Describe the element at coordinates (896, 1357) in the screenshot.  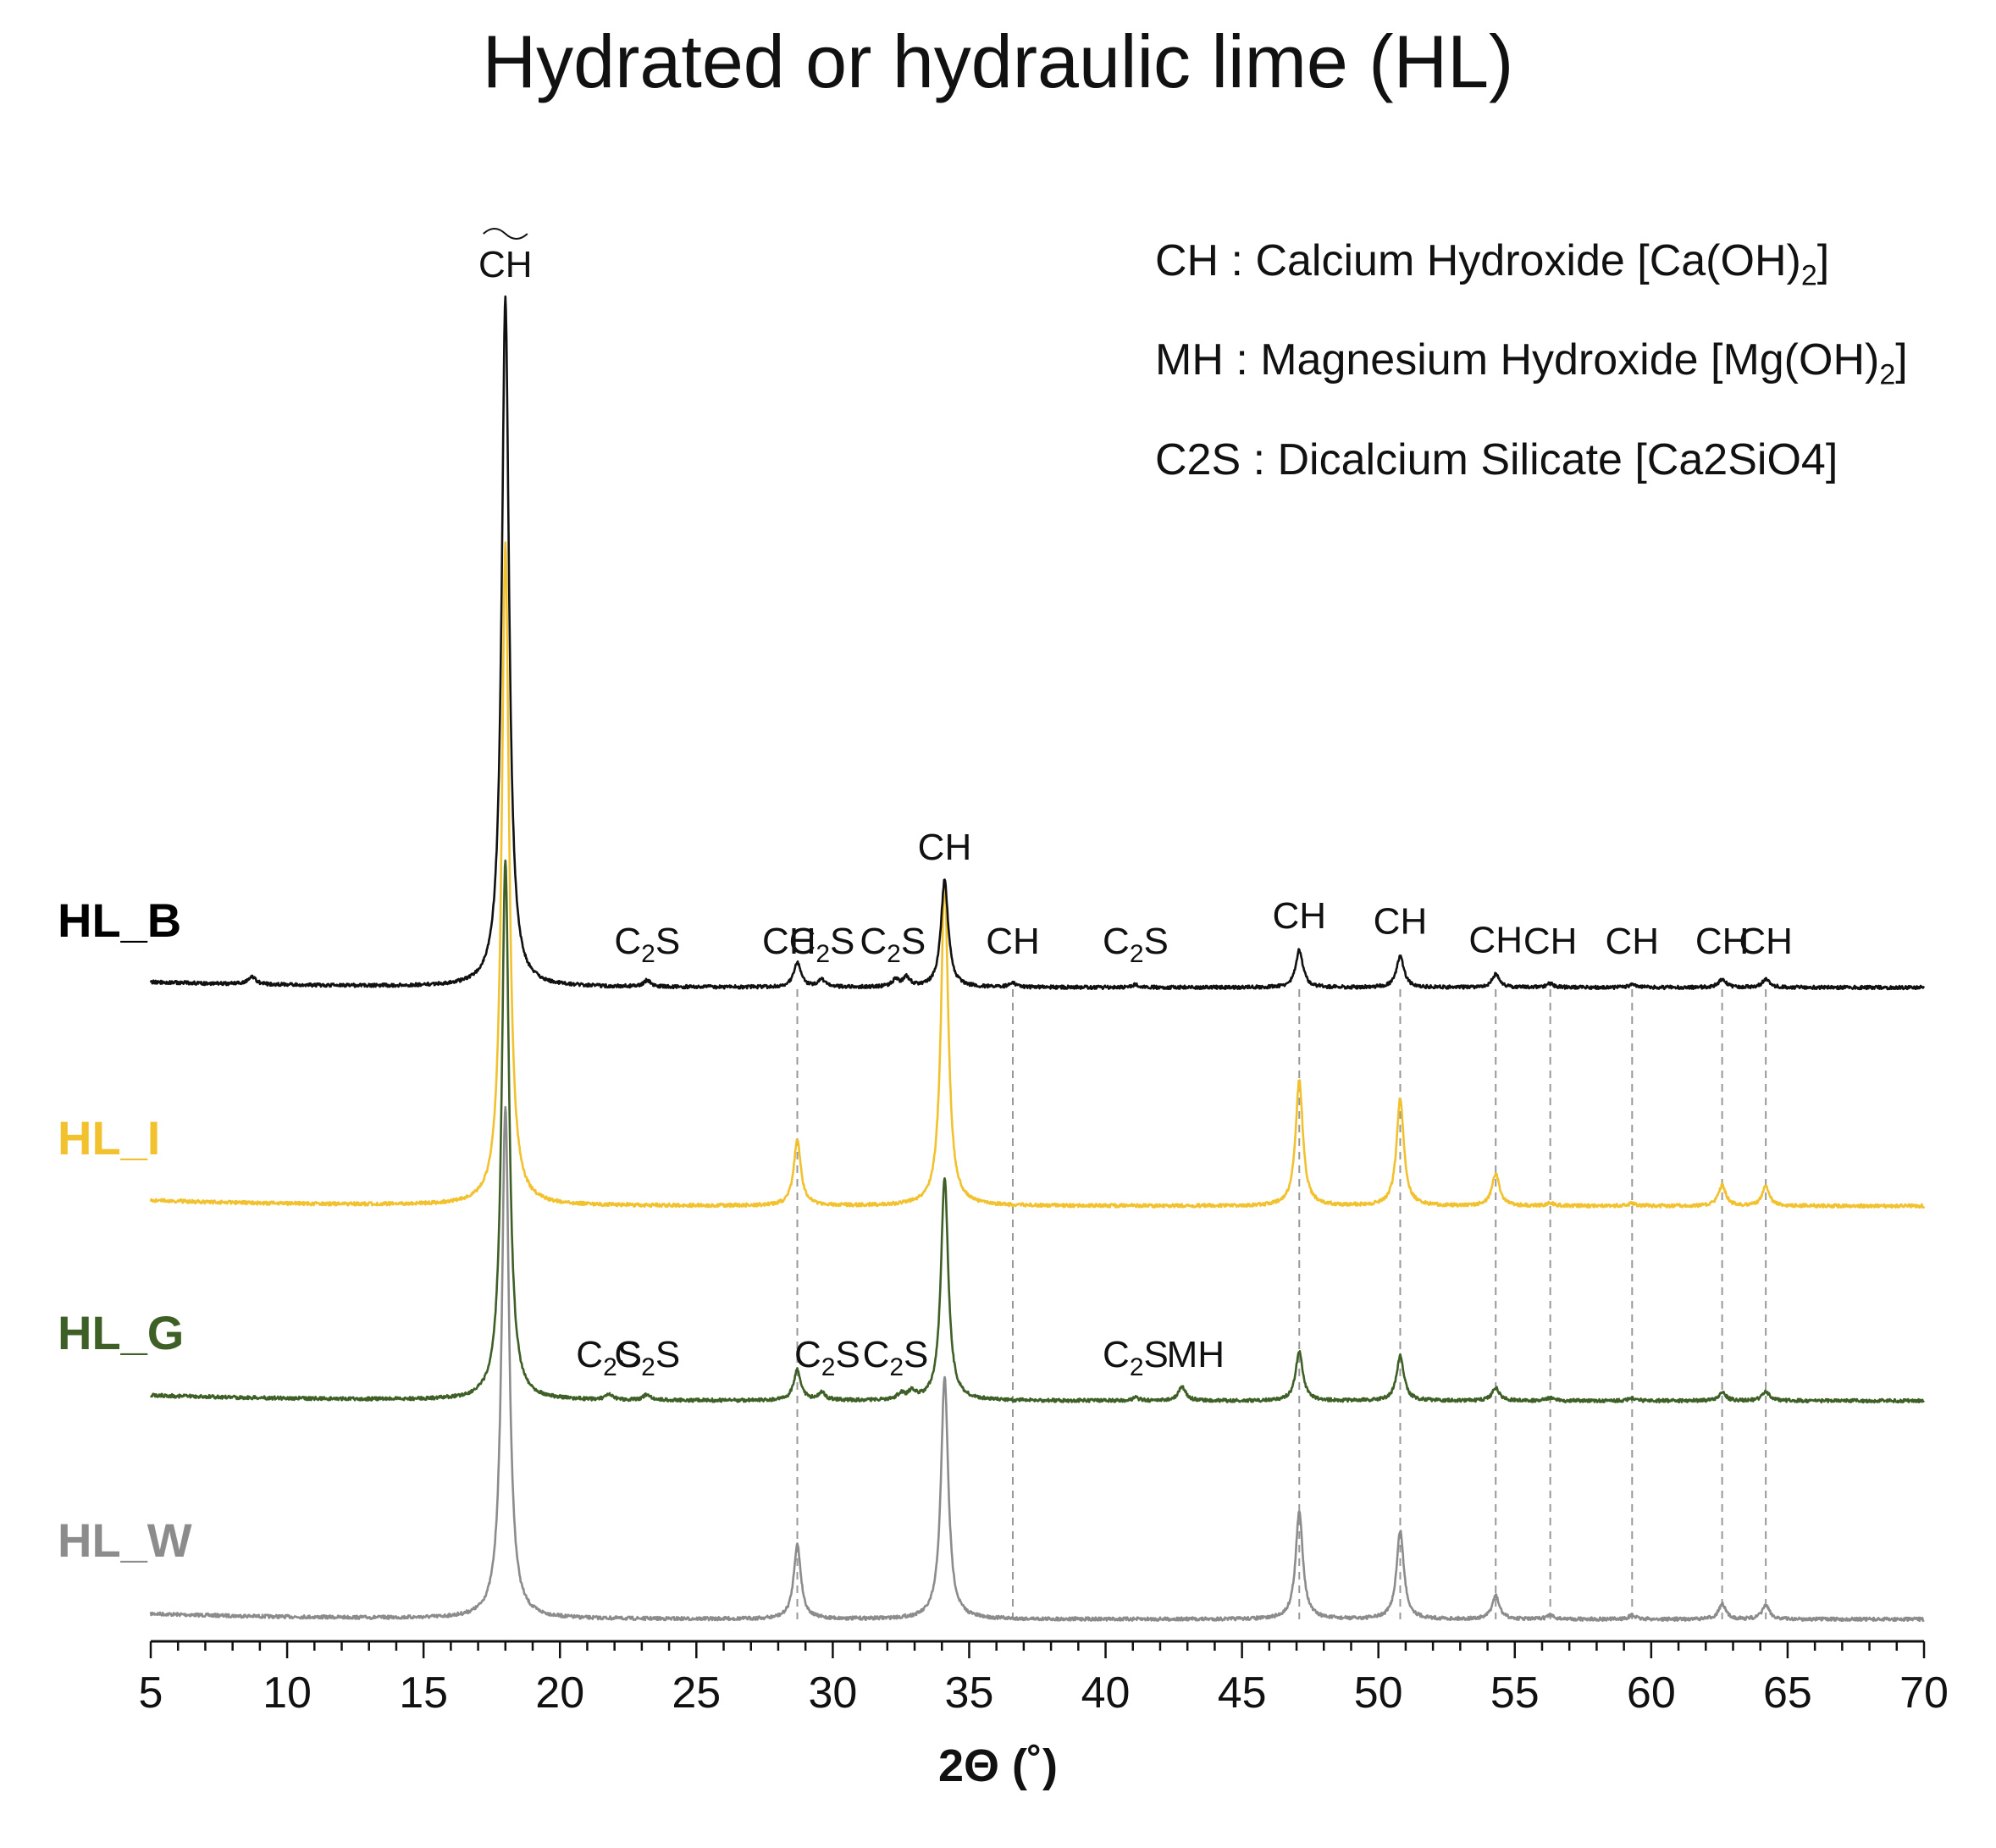
I see `peak-annotation-18: C2S` at that location.